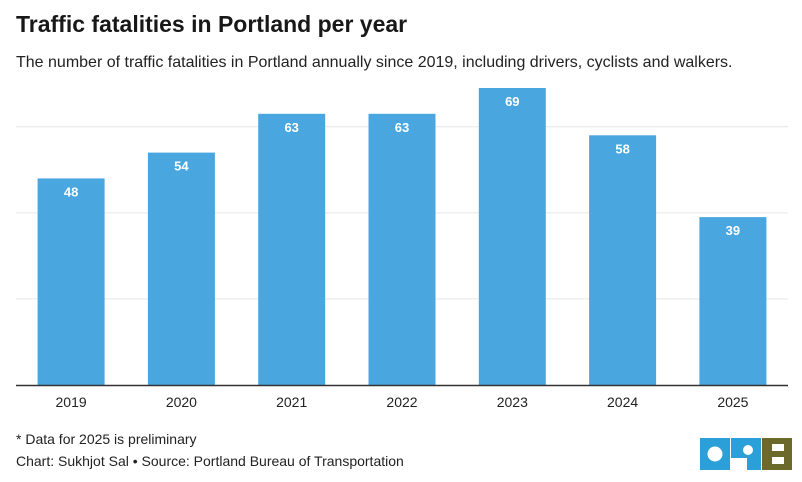 This screenshot has height=482, width=802. I want to click on chart-title: Traffic fatalities in Portland per year, so click(212, 24).